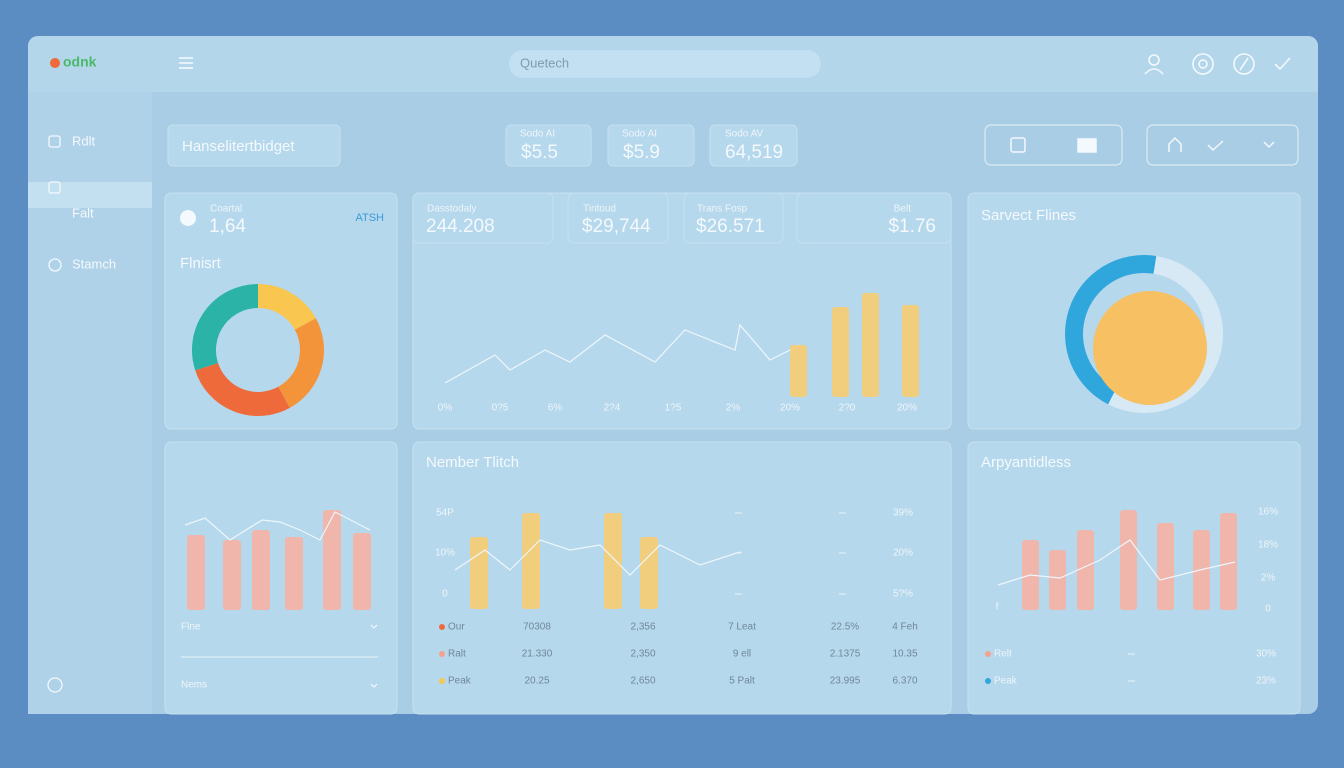  Describe the element at coordinates (845, 627) in the screenshot. I see `table-cell: 22.5%` at that location.